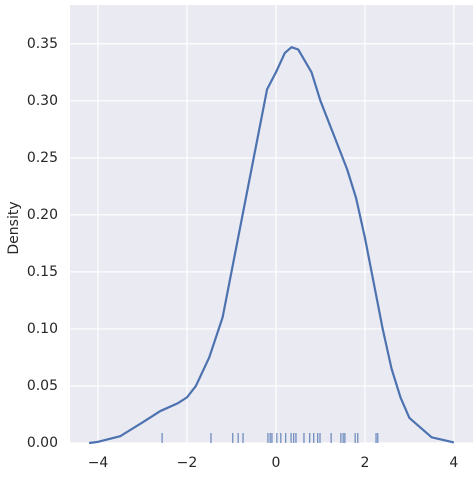  I want to click on x-tick-label: 4, so click(453, 463).